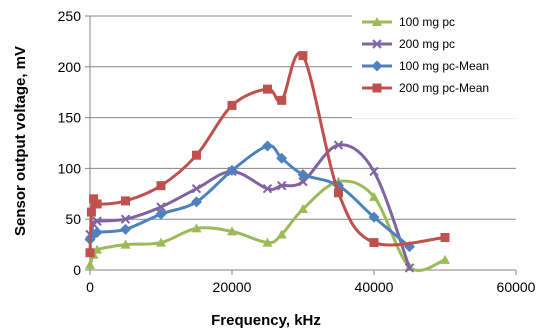  Describe the element at coordinates (374, 287) in the screenshot. I see `x-tick-label: 40000` at that location.